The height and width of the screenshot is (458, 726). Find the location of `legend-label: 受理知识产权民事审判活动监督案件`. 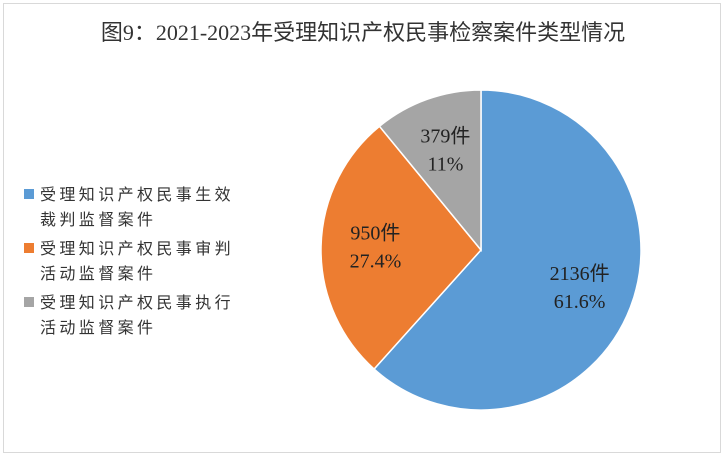

legend-label: 受理知识产权民事审判活动监督案件 is located at coordinates (137, 261).